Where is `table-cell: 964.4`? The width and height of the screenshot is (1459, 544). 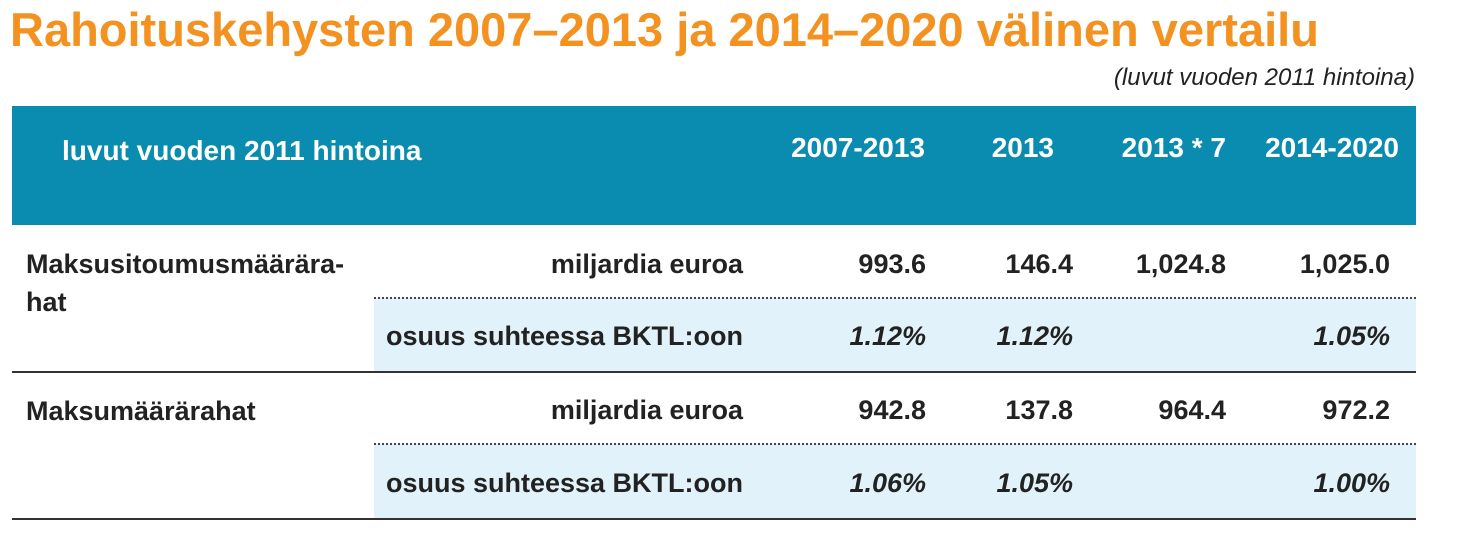
table-cell: 964.4 is located at coordinates (1192, 410).